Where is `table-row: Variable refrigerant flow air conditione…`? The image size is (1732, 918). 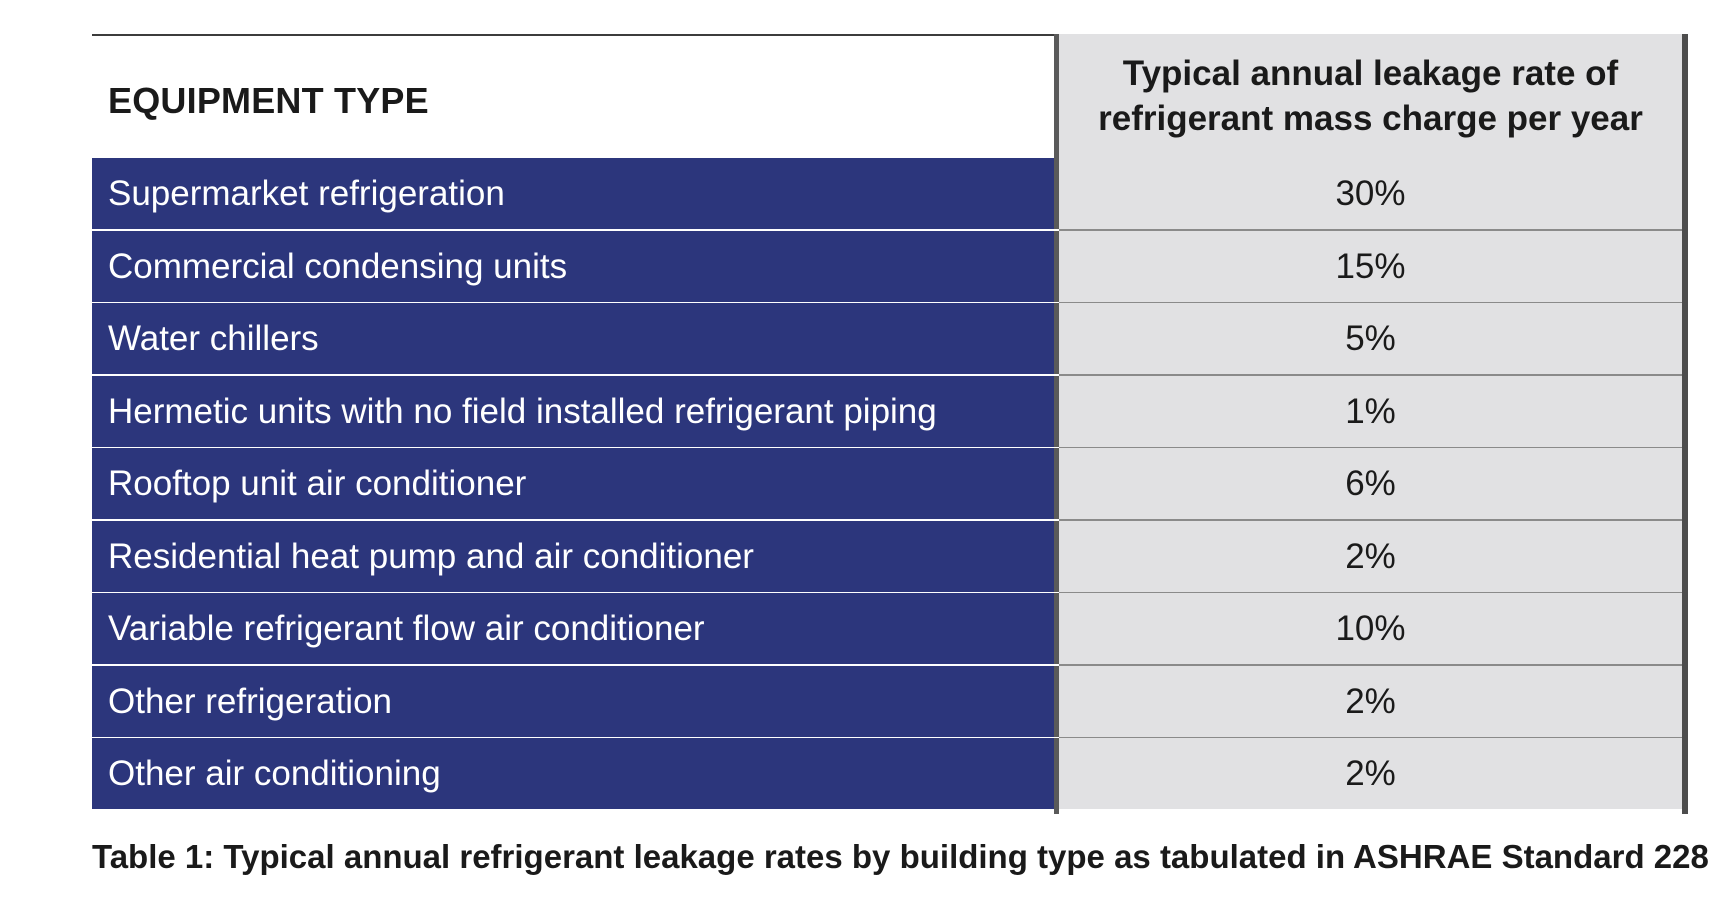
table-row: Variable refrigerant flow air conditione… is located at coordinates (887, 629).